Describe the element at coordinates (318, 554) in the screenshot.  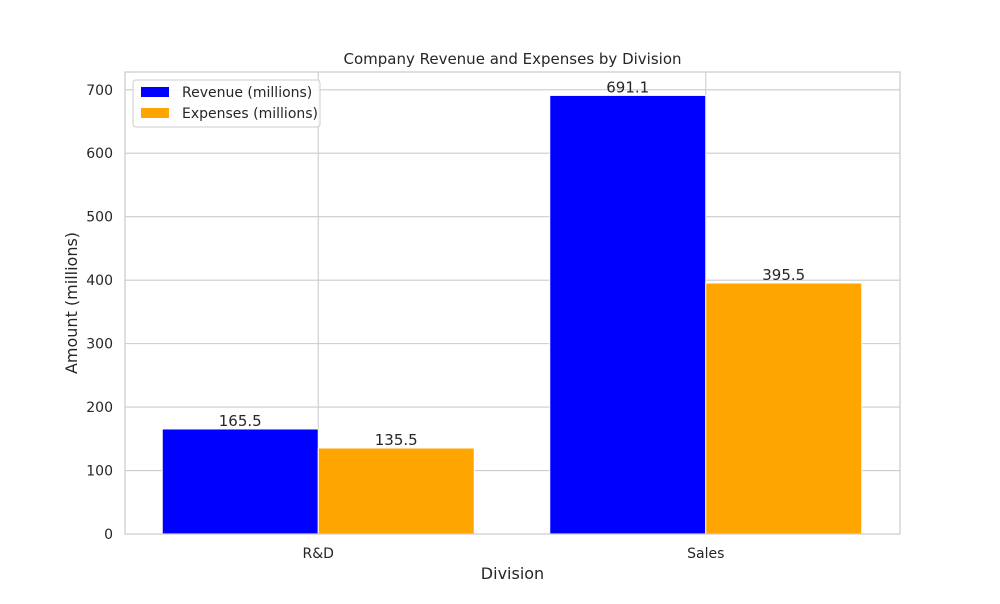
I see `x-tick-label: R&D` at that location.